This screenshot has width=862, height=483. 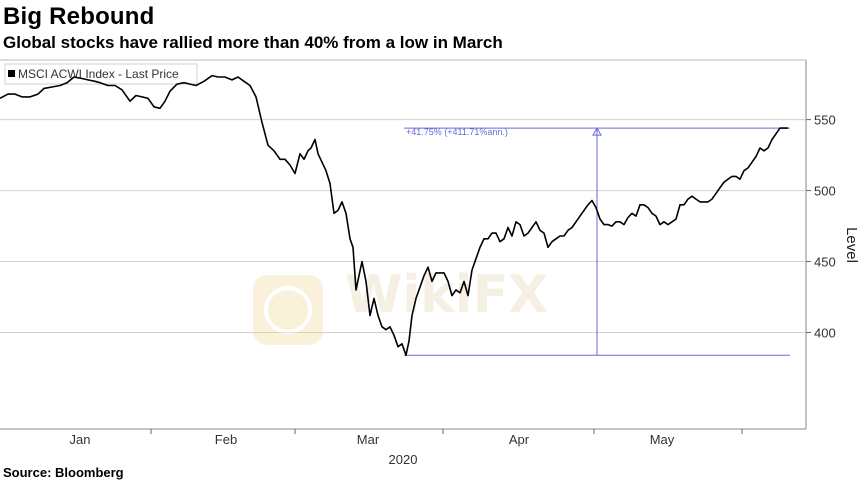 What do you see at coordinates (403, 459) in the screenshot?
I see `x-year-label: 2020` at bounding box center [403, 459].